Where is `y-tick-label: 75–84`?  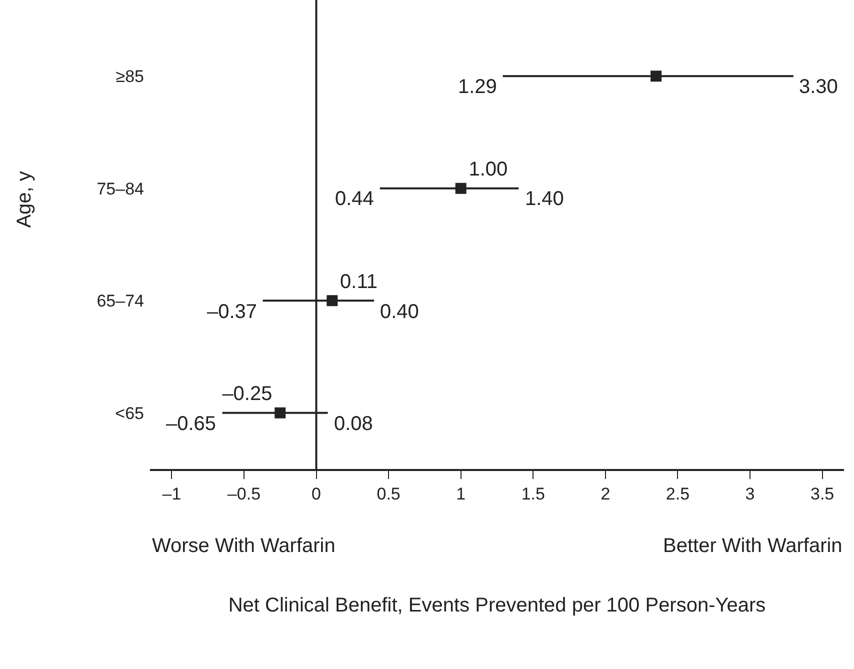 y-tick-label: 75–84 is located at coordinates (120, 188).